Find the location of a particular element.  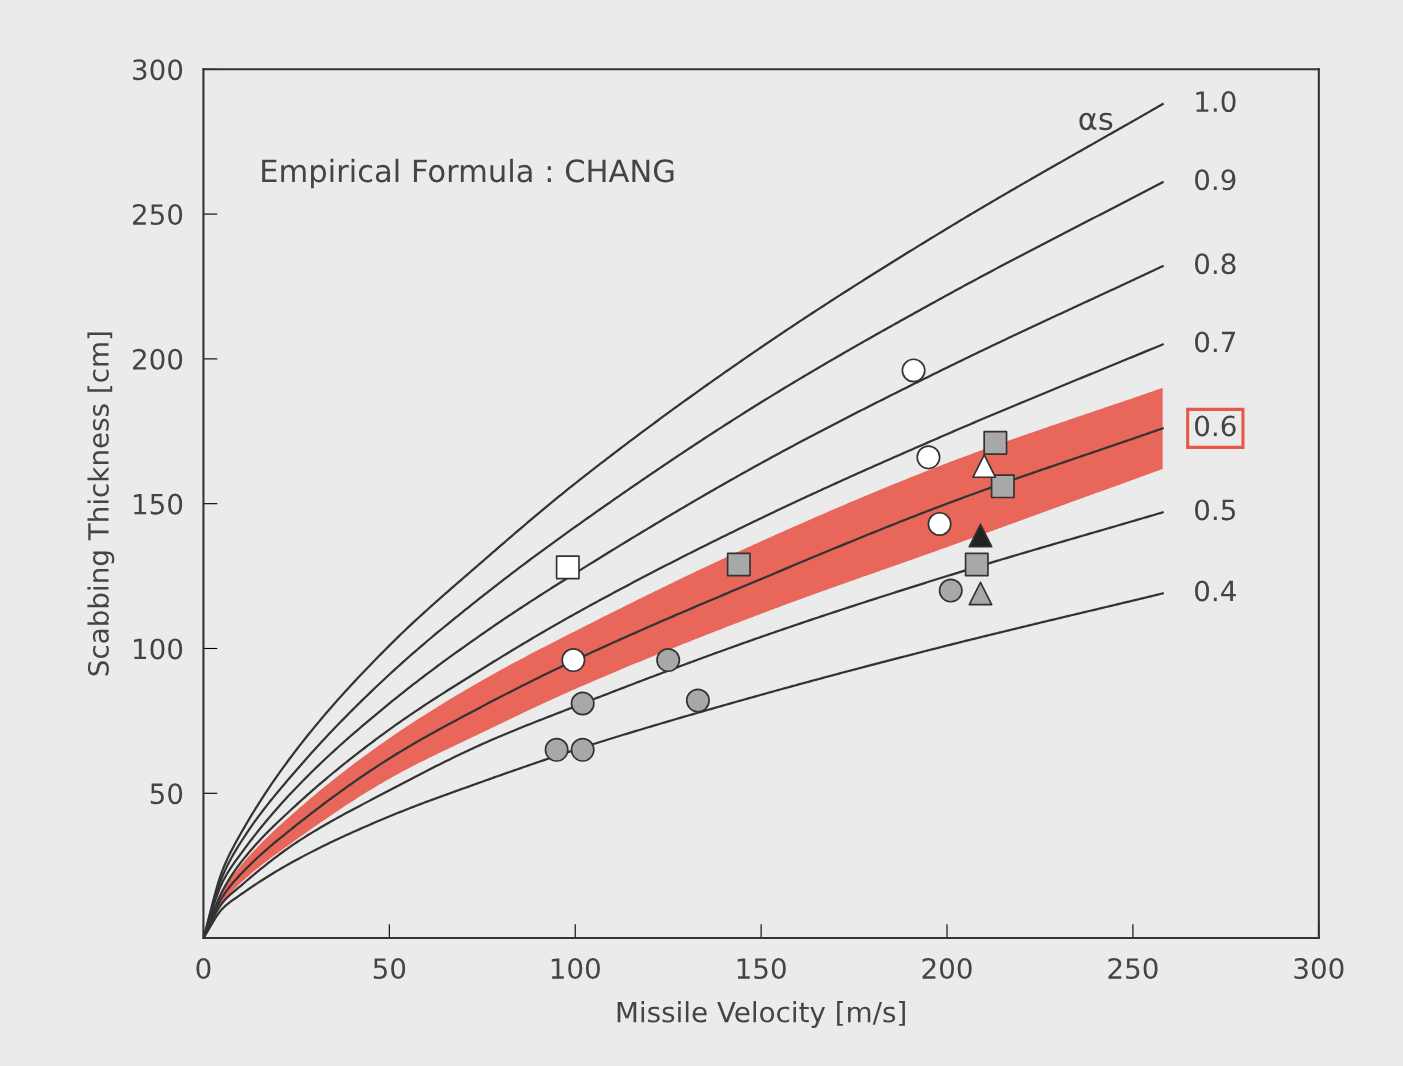

x-tick-label: 100 is located at coordinates (575, 969).